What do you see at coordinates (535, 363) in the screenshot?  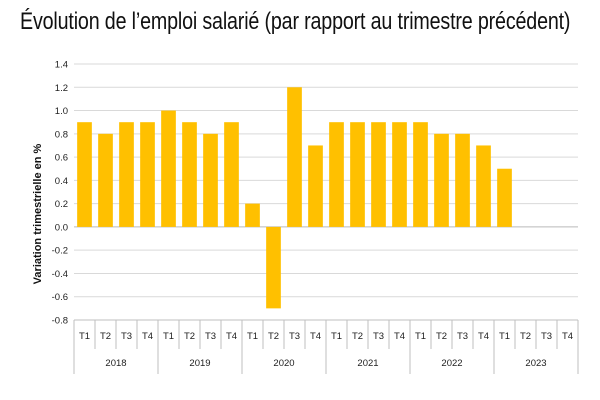 I see `x-year-label: 2023` at bounding box center [535, 363].